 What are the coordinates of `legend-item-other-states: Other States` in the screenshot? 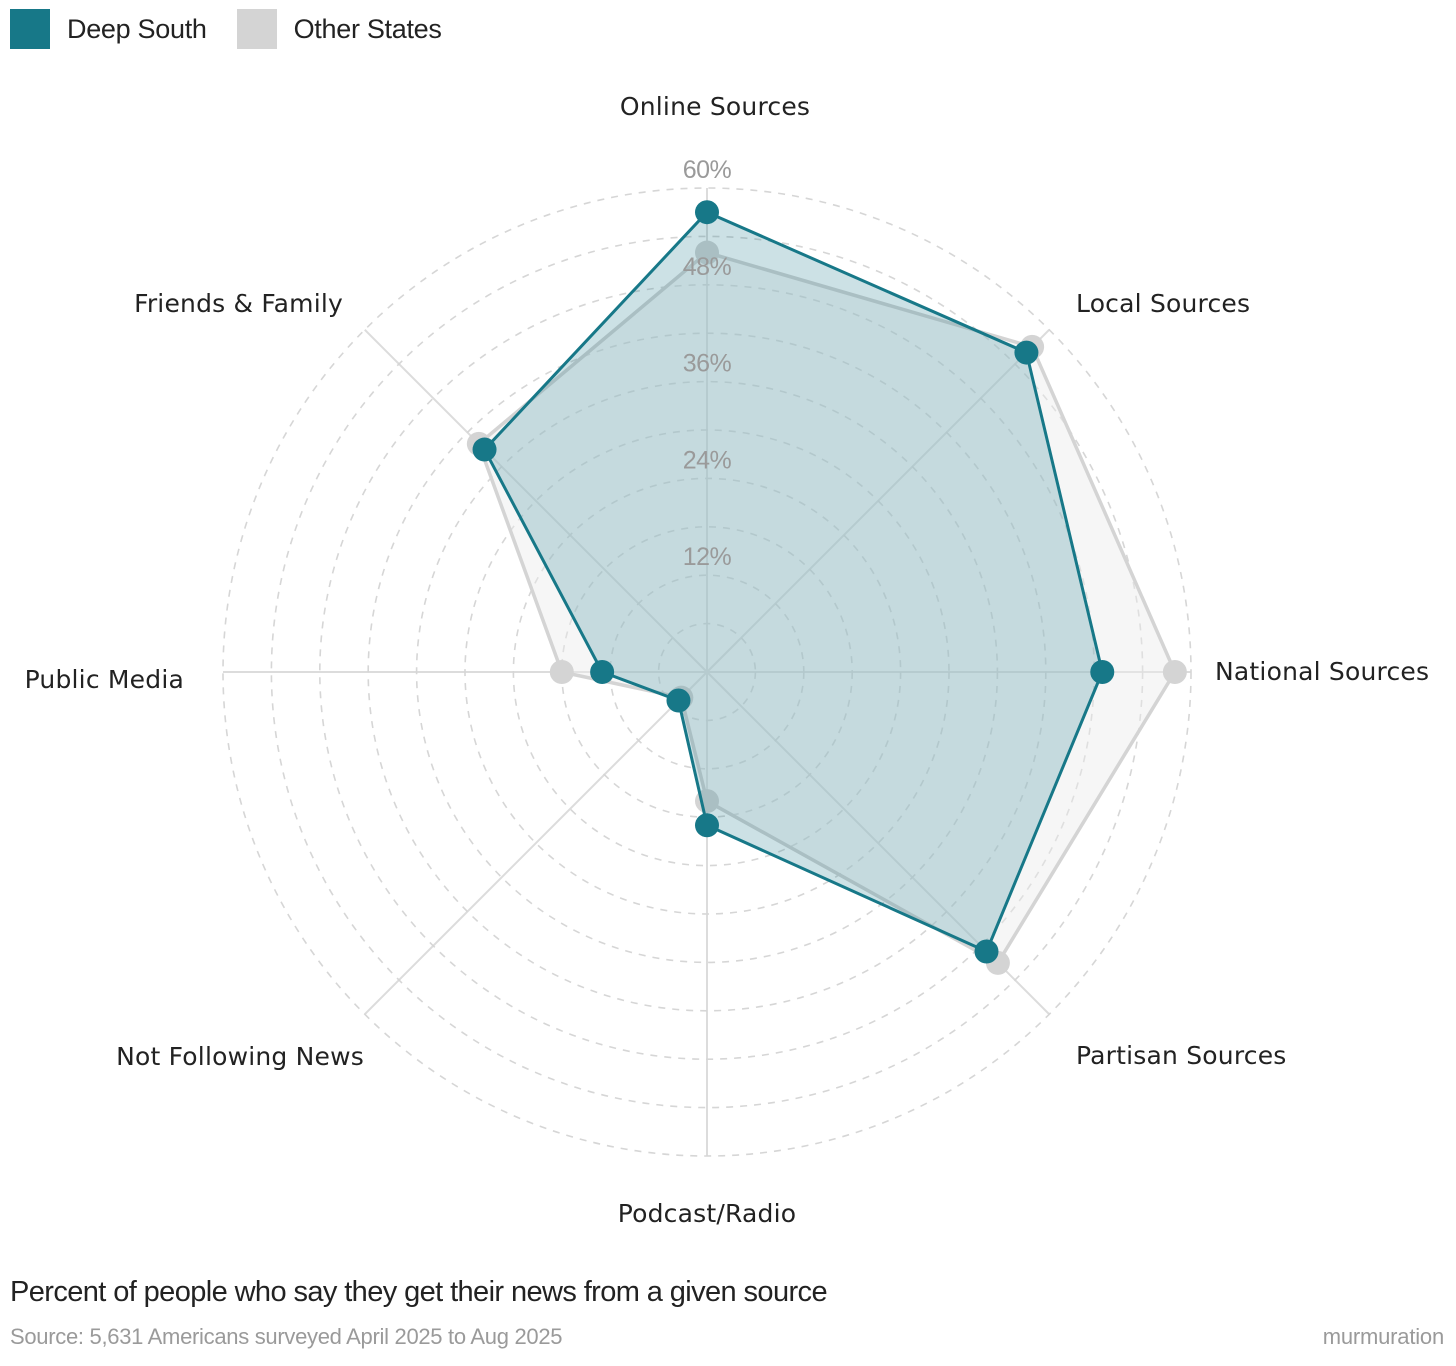 It's located at (339, 29).